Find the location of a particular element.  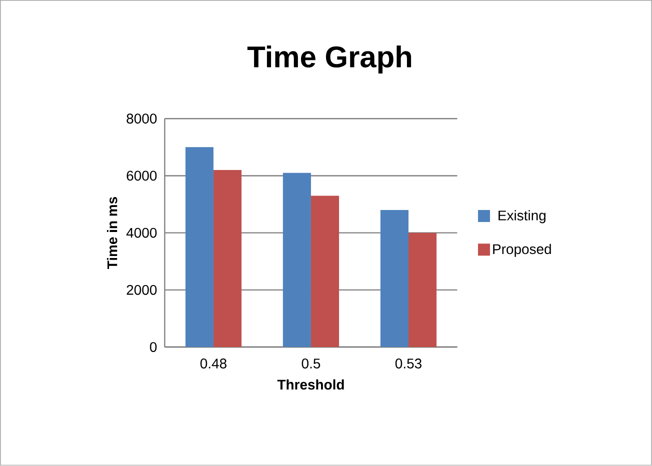

y-tick-label: 0 is located at coordinates (153, 347).